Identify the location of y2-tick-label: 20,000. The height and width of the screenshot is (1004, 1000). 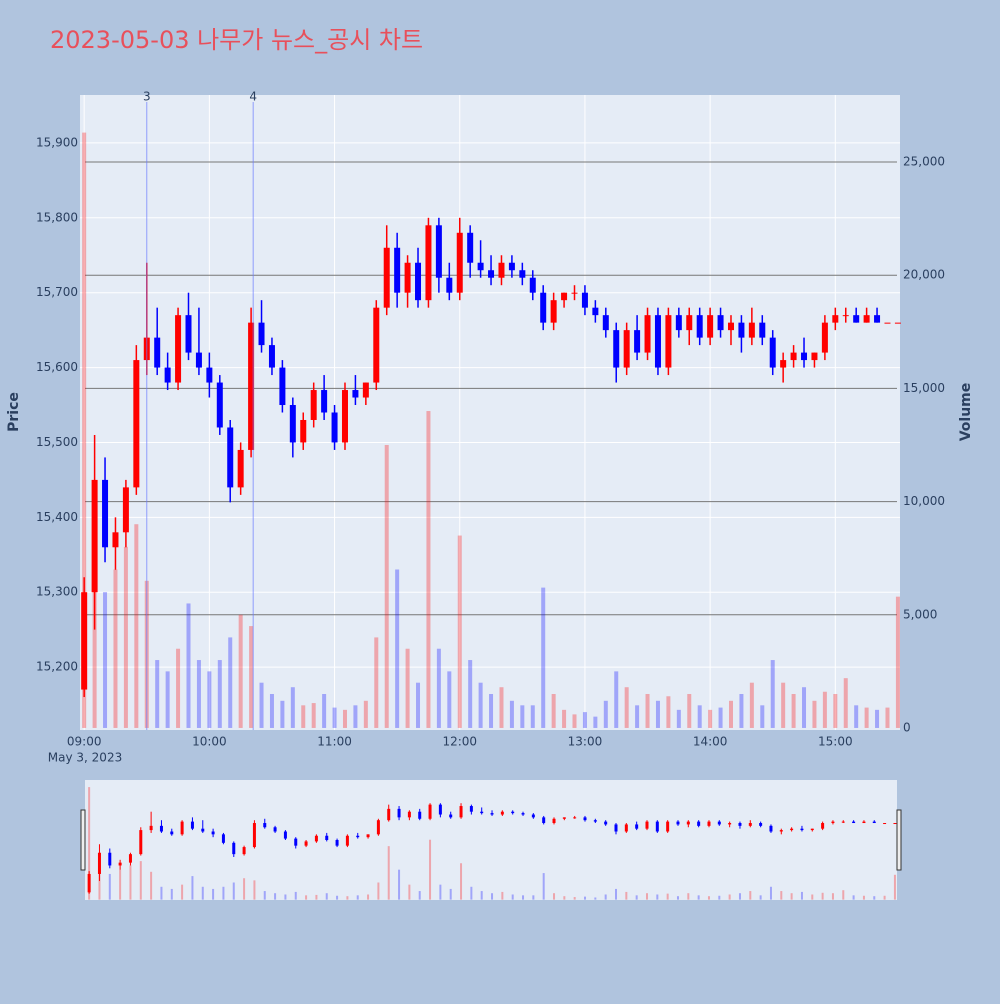
(924, 275).